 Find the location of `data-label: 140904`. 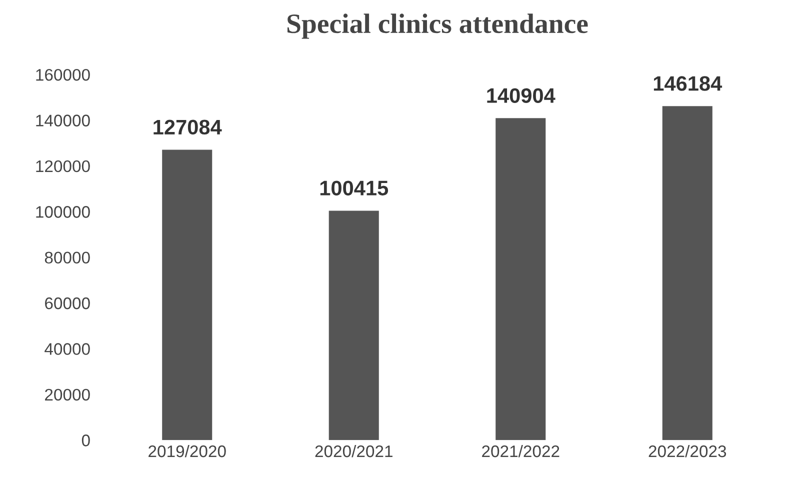

data-label: 140904 is located at coordinates (521, 95).